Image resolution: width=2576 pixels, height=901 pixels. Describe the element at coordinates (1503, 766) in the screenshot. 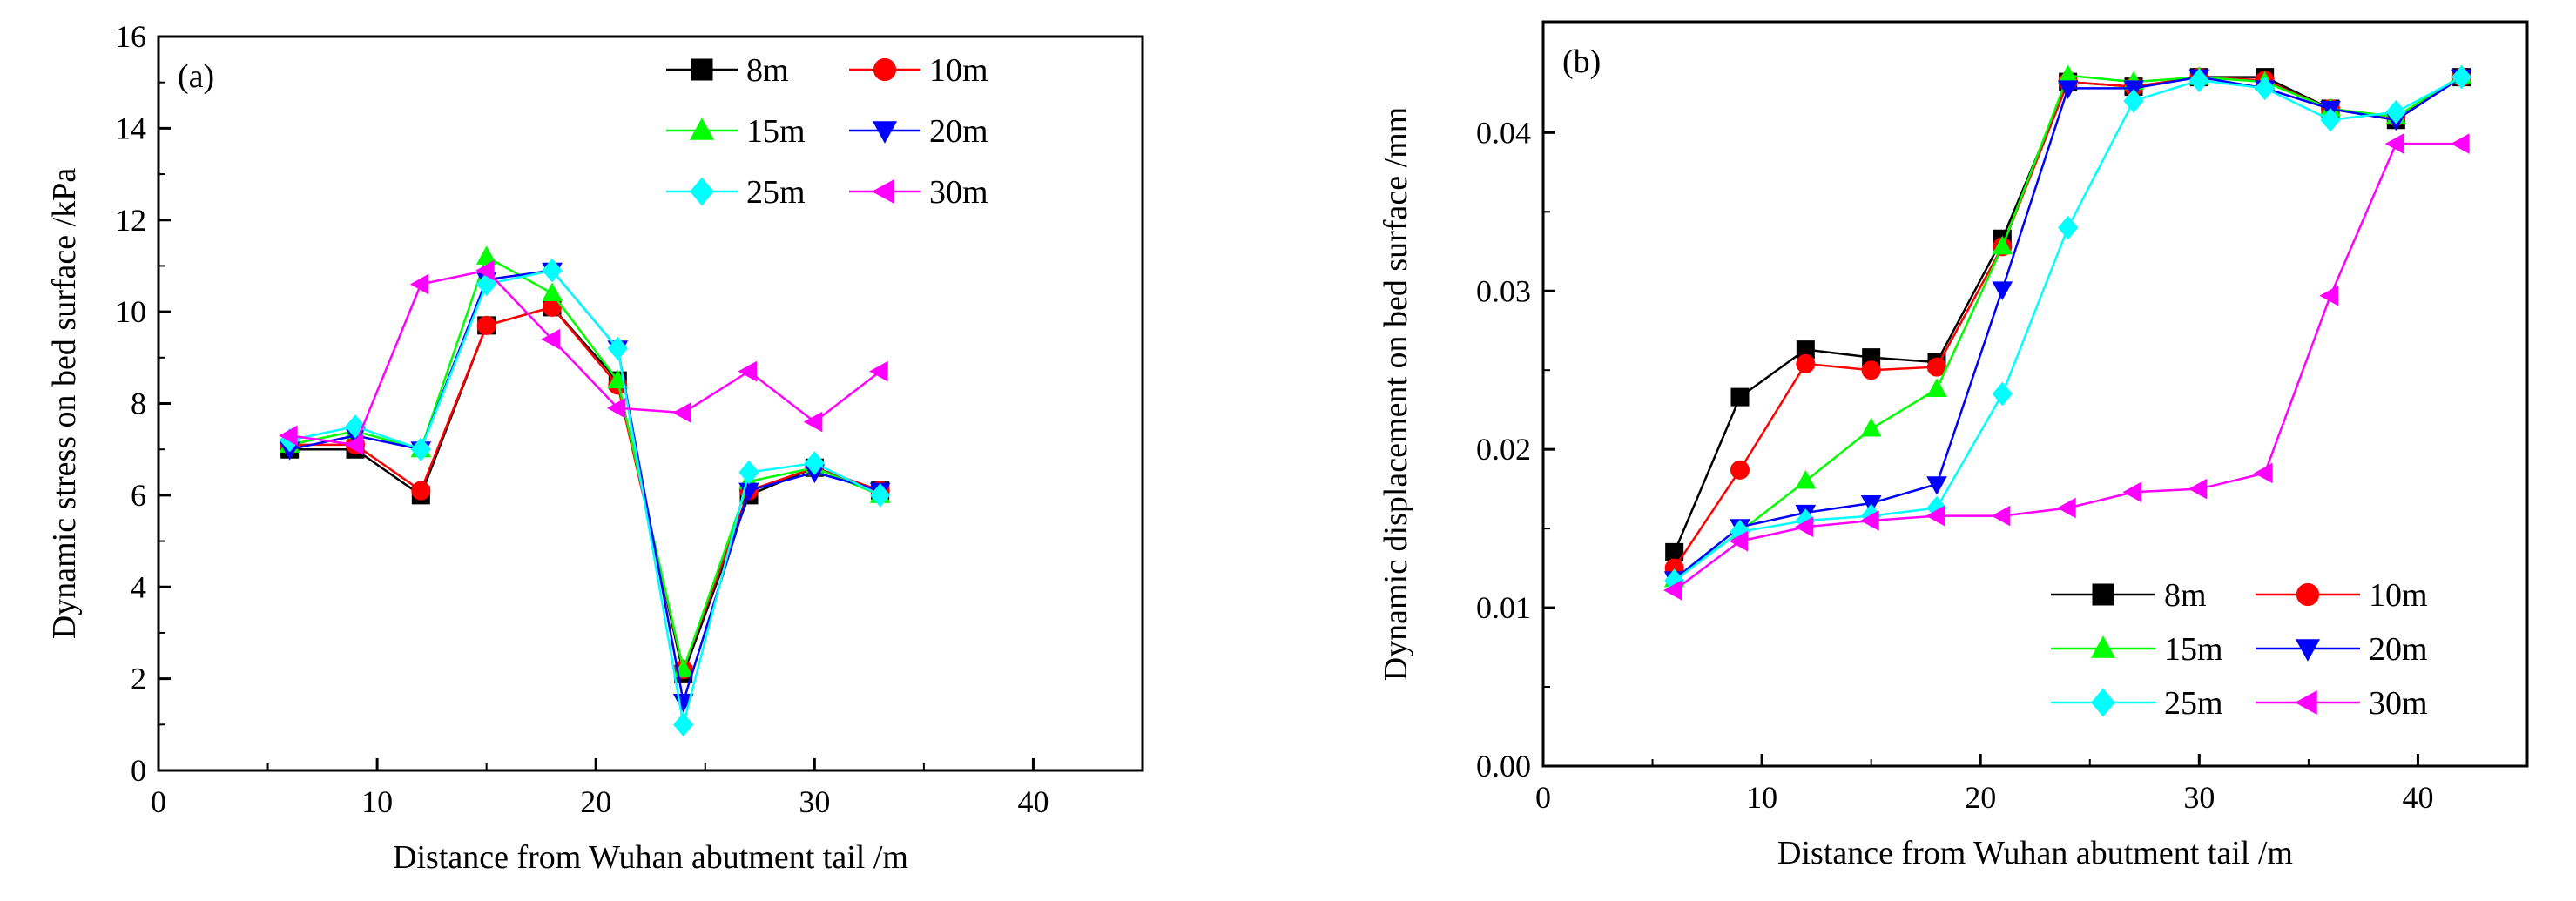

I see `y-tick-label: 0.00` at that location.